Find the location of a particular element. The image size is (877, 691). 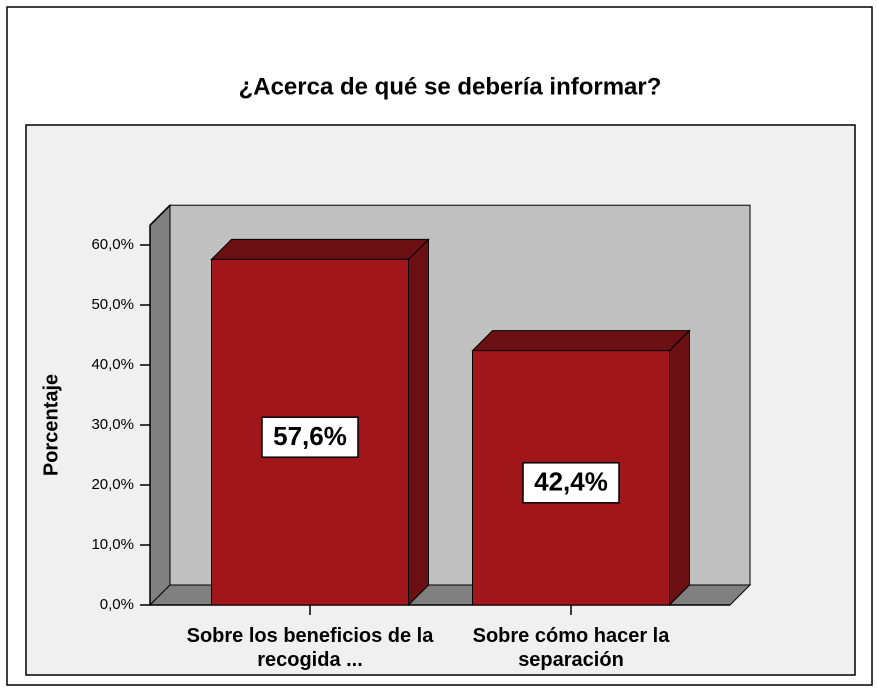

y-axis-label: Porcentaje is located at coordinates (51, 425).